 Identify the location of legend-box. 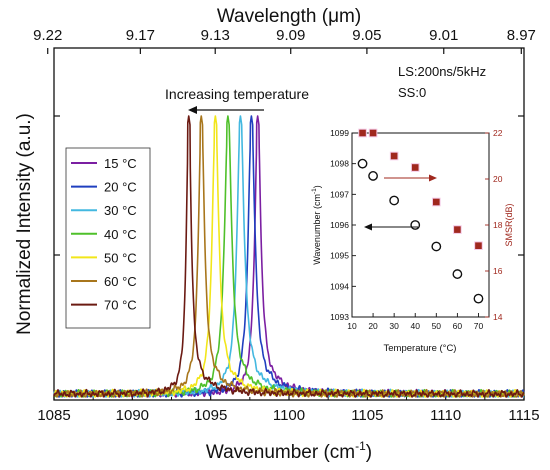
(108, 238).